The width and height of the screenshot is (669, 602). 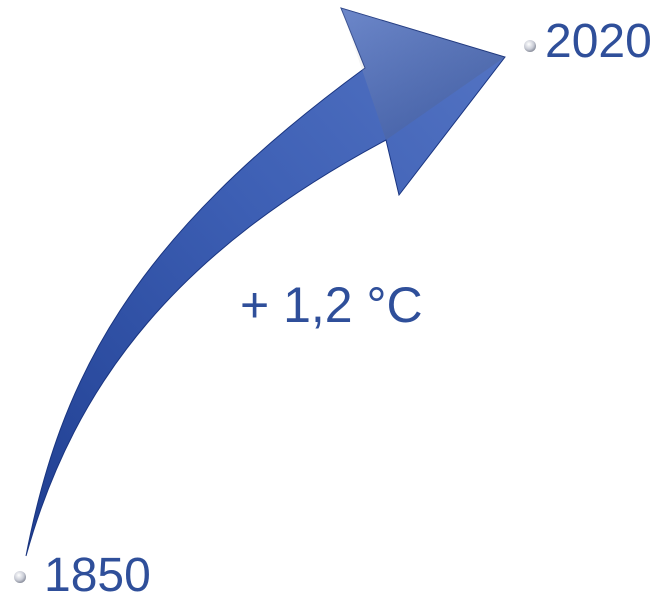 I want to click on start-year-label: 1850, so click(x=97, y=575).